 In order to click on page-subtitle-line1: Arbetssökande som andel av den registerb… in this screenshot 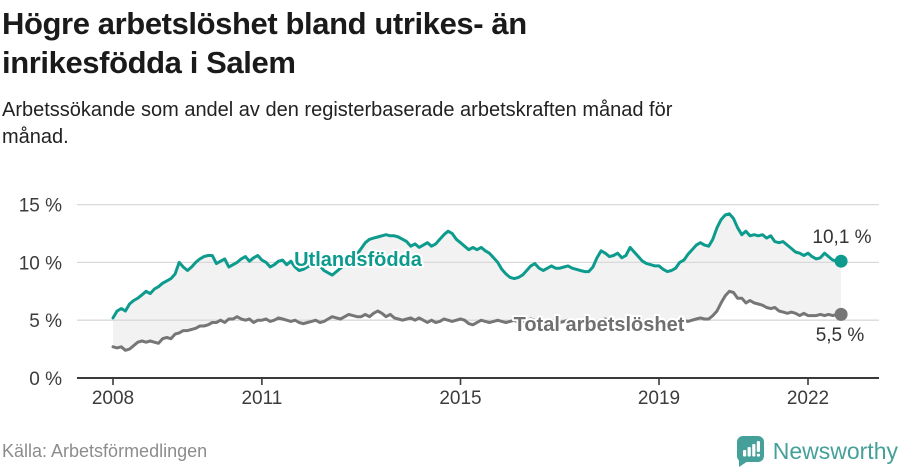, I will do `click(337, 110)`.